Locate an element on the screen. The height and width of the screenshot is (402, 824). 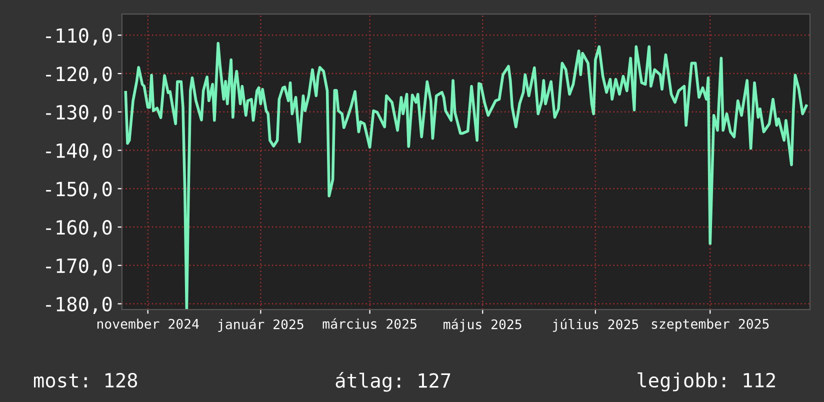
x-tick-label: július 2025 is located at coordinates (595, 325).